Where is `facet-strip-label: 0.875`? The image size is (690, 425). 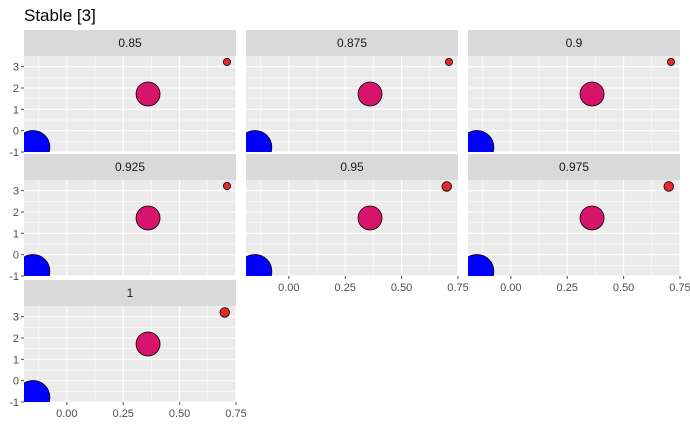
facet-strip-label: 0.875 is located at coordinates (352, 43).